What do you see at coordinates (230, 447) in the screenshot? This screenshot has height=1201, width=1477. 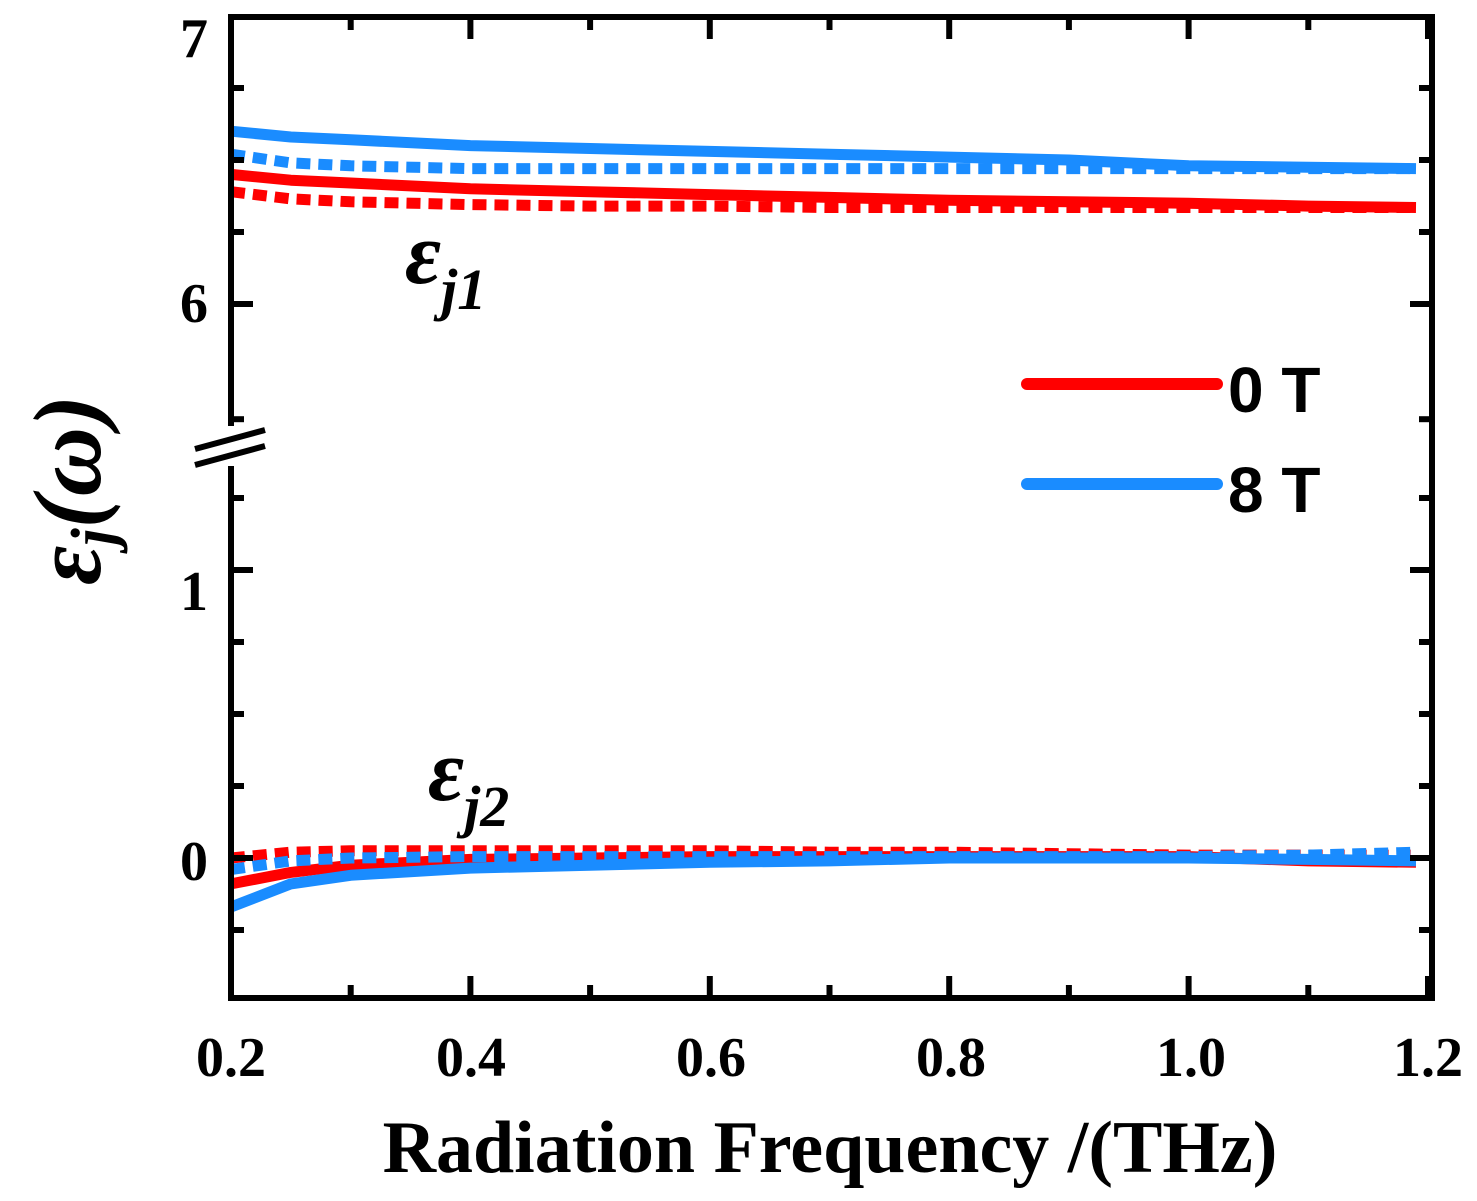 I see `axis-break-mark` at bounding box center [230, 447].